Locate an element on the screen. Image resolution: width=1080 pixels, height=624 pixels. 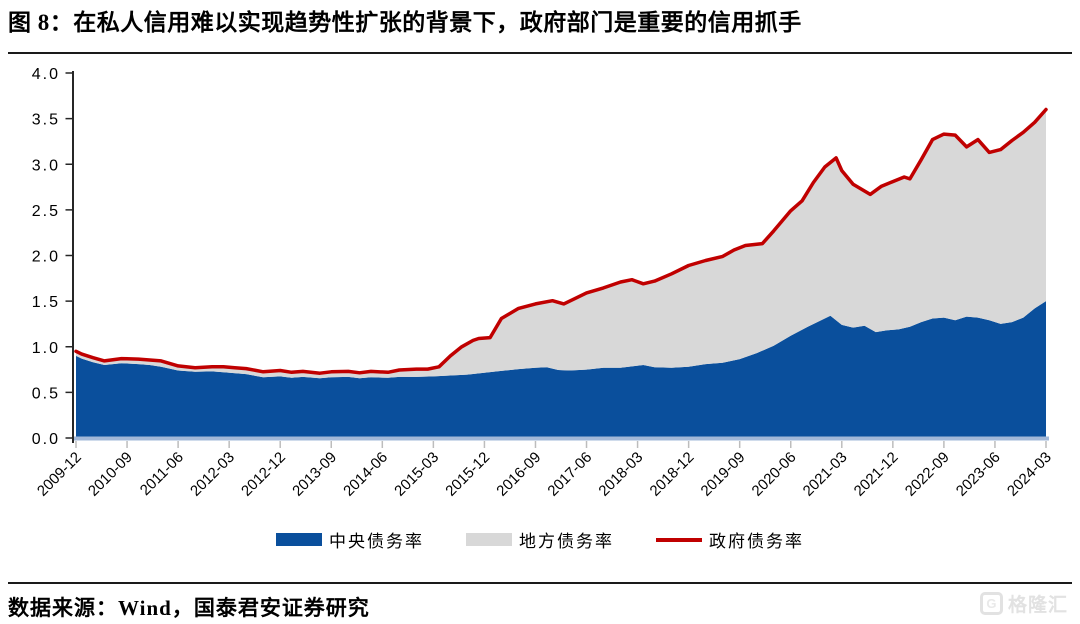
legend-label-local-debt: 地方债务率 is located at coordinates (566, 541).